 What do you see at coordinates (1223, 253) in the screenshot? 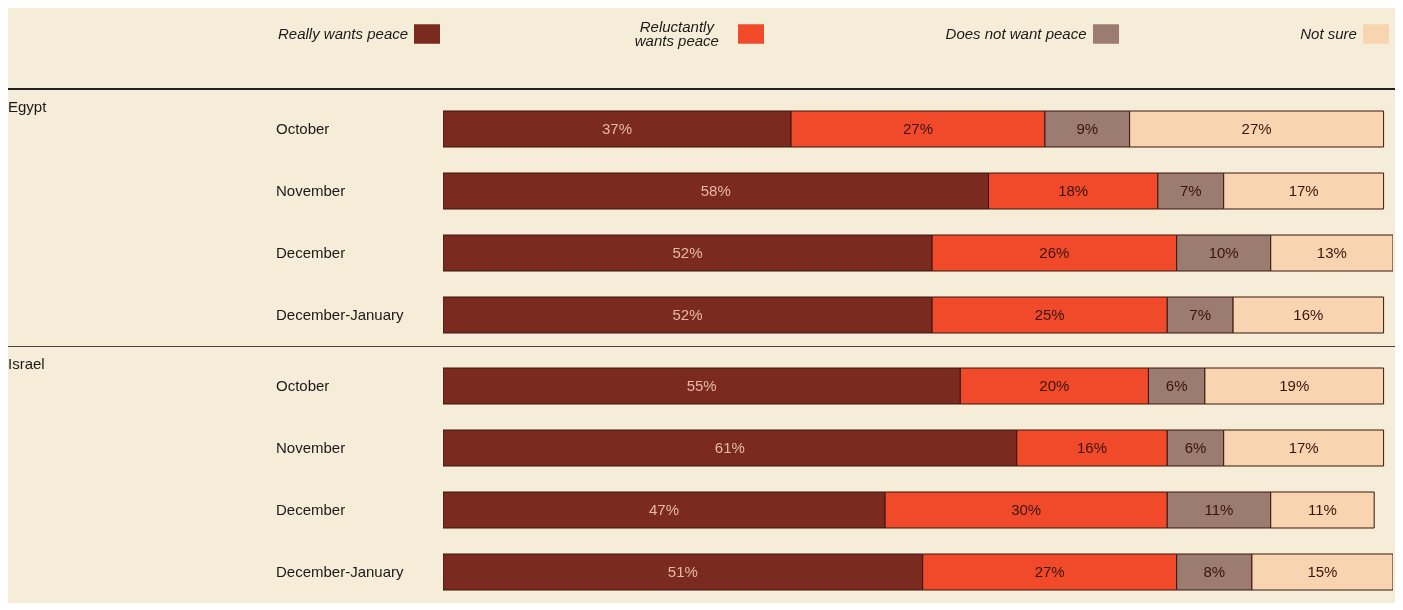
I see `data-label: 10%` at bounding box center [1223, 253].